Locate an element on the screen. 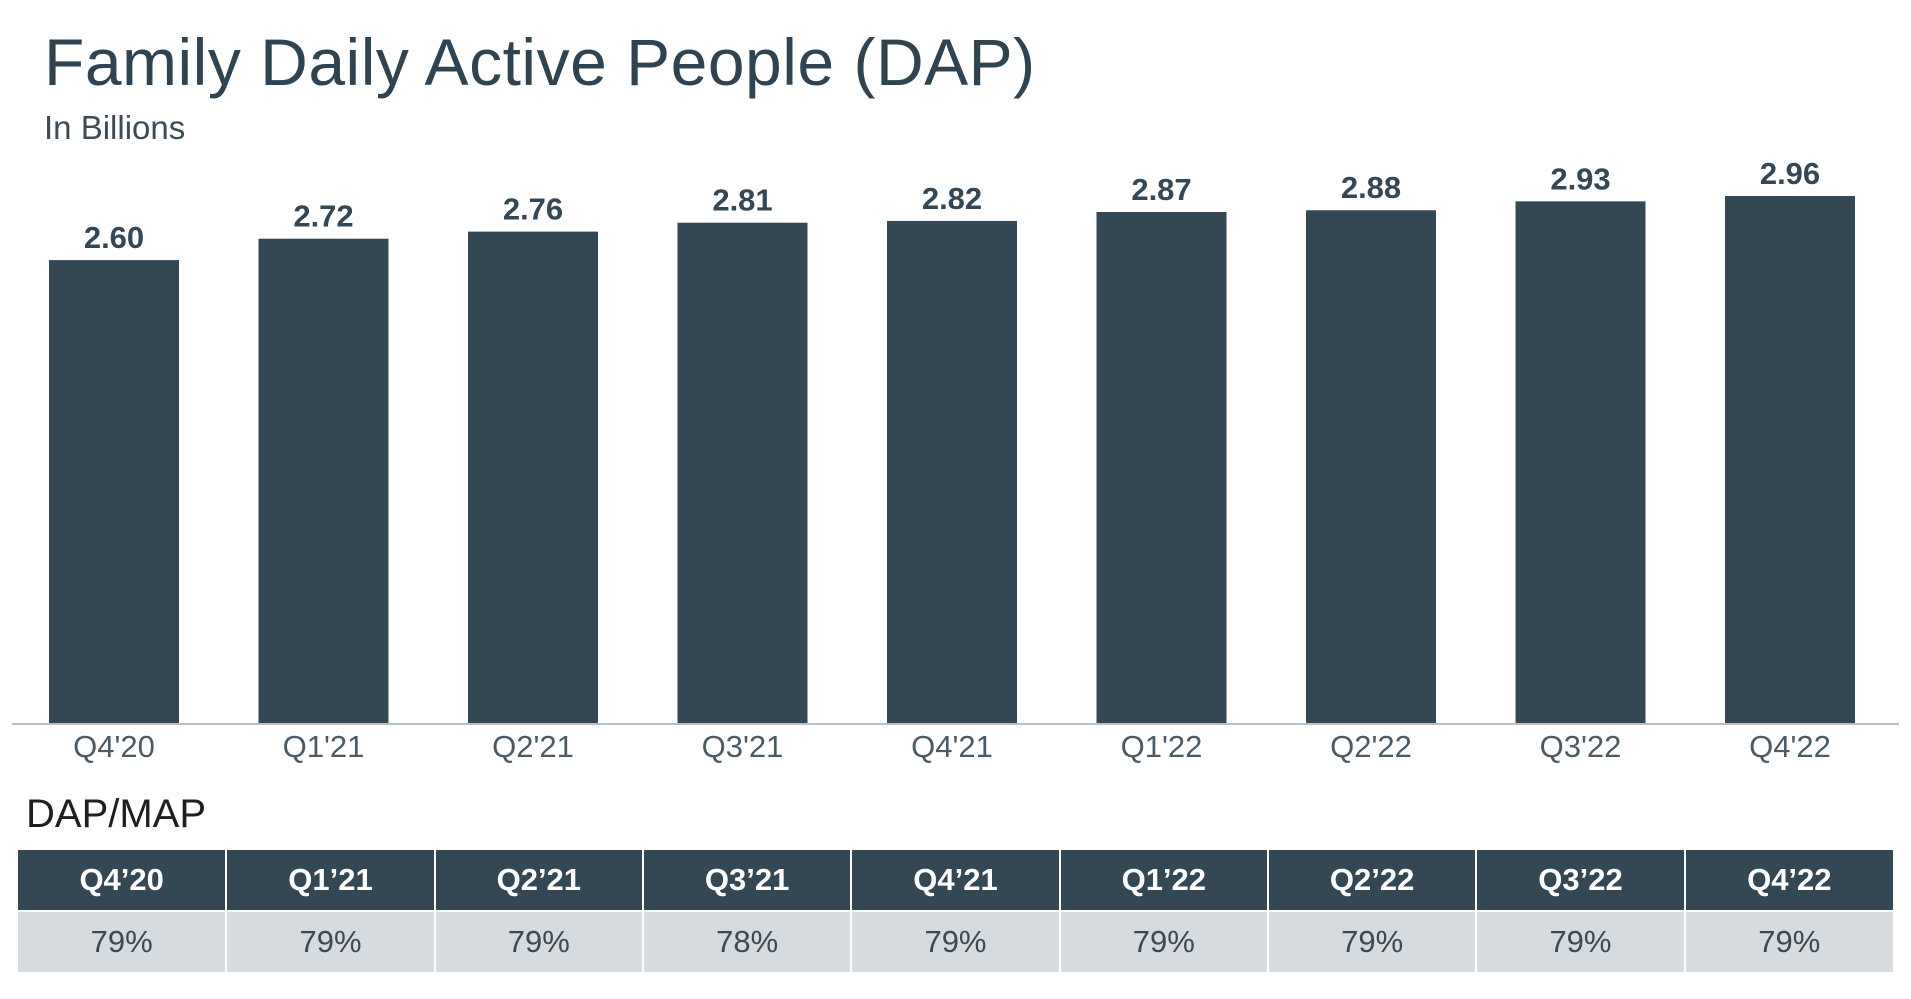 This screenshot has height=999, width=1911. chart-subtitle: In Billions is located at coordinates (115, 127).